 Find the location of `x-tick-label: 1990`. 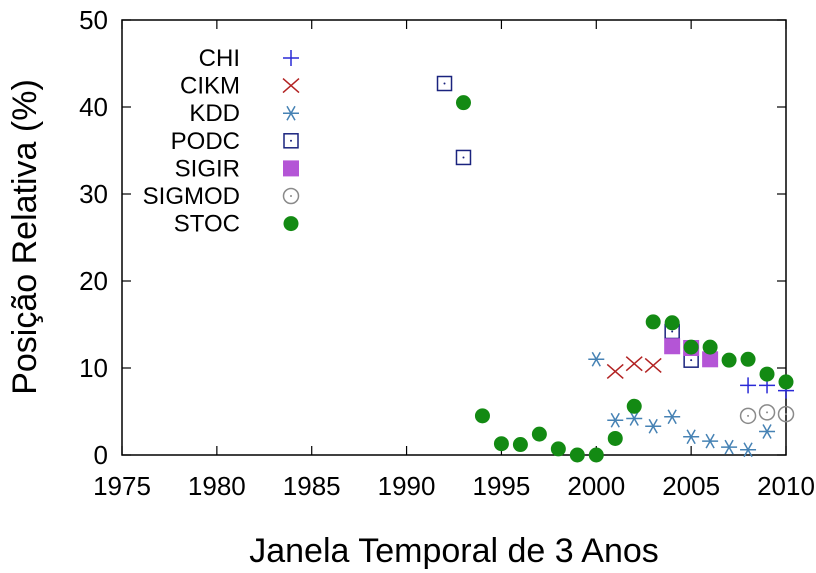

x-tick-label: 1990 is located at coordinates (407, 486).